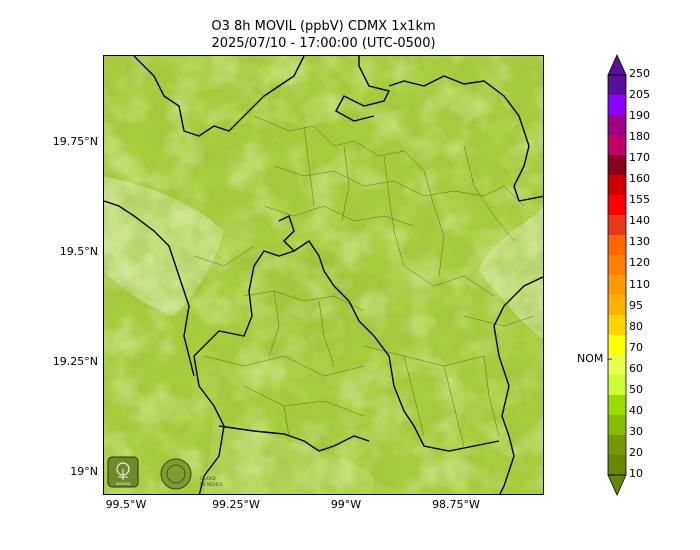 The image size is (700, 550). I want to click on colorbar-frame, so click(617, 275).